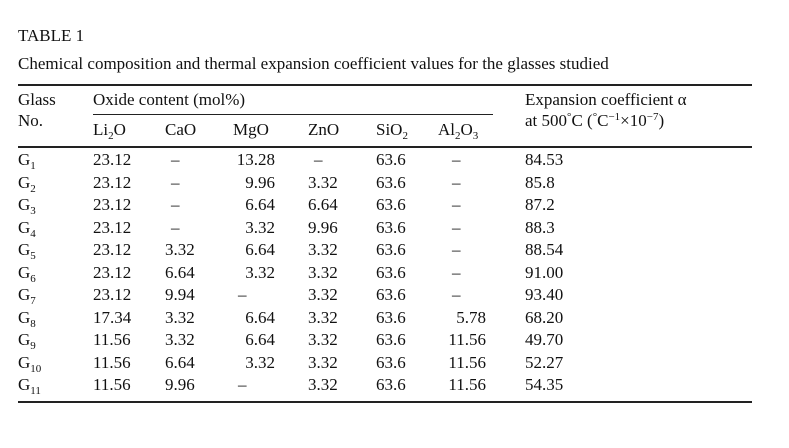 This screenshot has height=448, width=789. What do you see at coordinates (27, 228) in the screenshot?
I see `glass-id: G4` at bounding box center [27, 228].